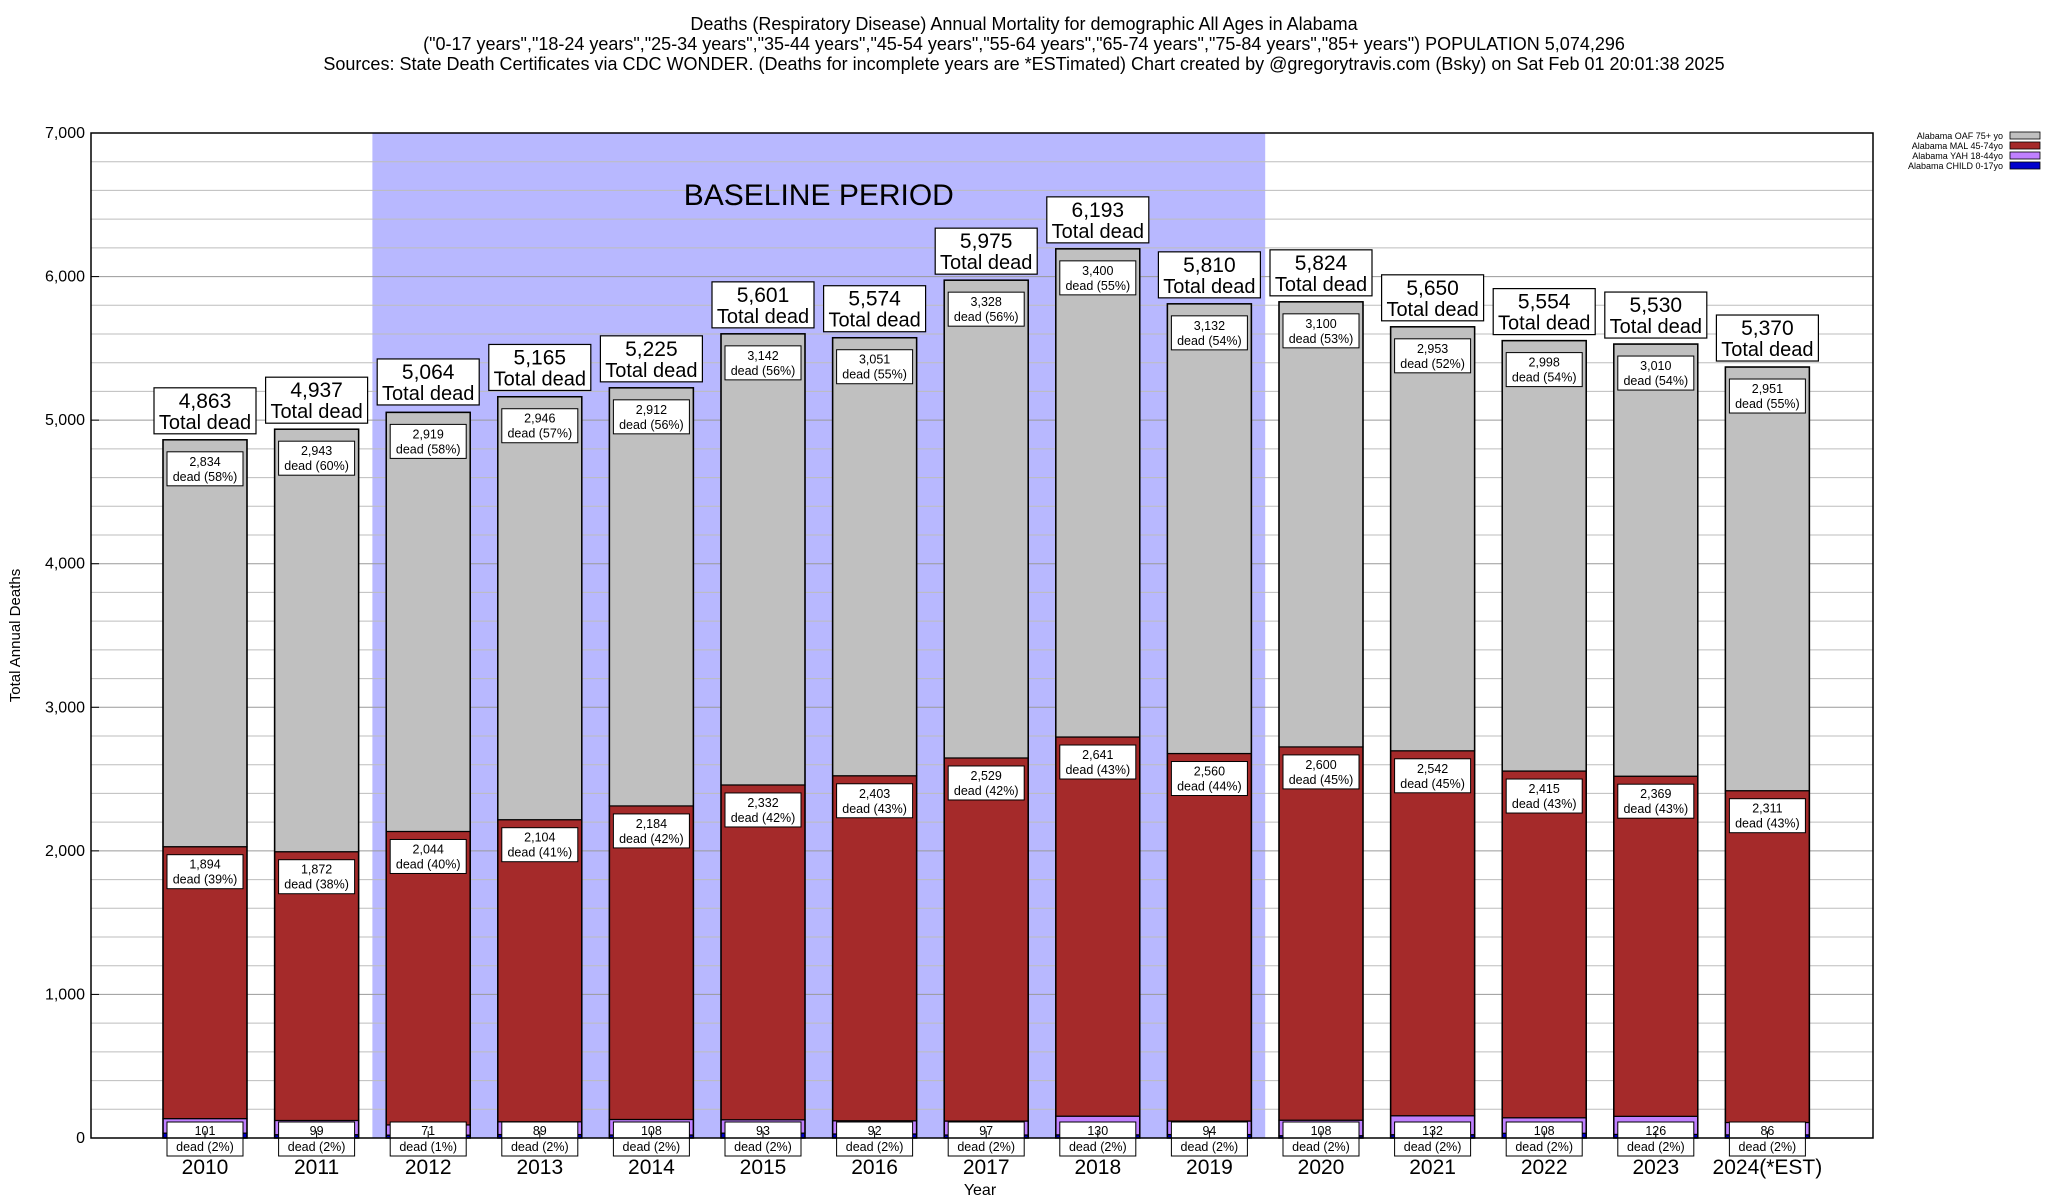 Image resolution: width=2048 pixels, height=1200 pixels. Describe the element at coordinates (1098, 210) in the screenshot. I see `total-value-label: 6,193` at that location.